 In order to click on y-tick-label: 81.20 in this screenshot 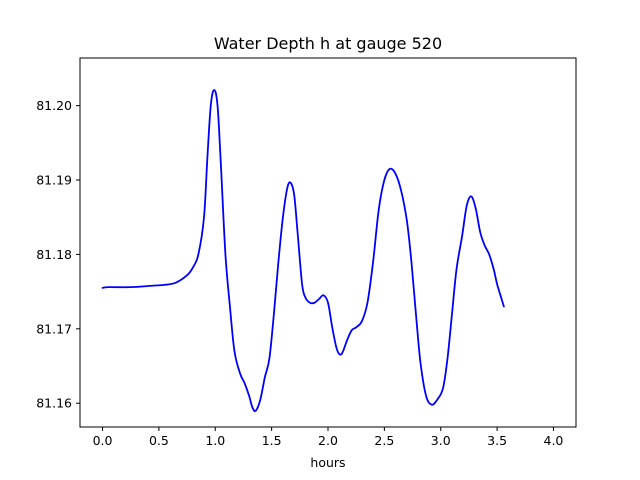, I will do `click(54, 105)`.